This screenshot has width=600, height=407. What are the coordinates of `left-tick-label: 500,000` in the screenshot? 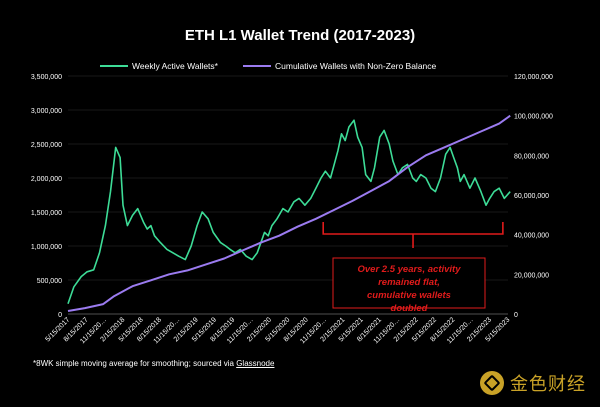 It's located at (49, 281).